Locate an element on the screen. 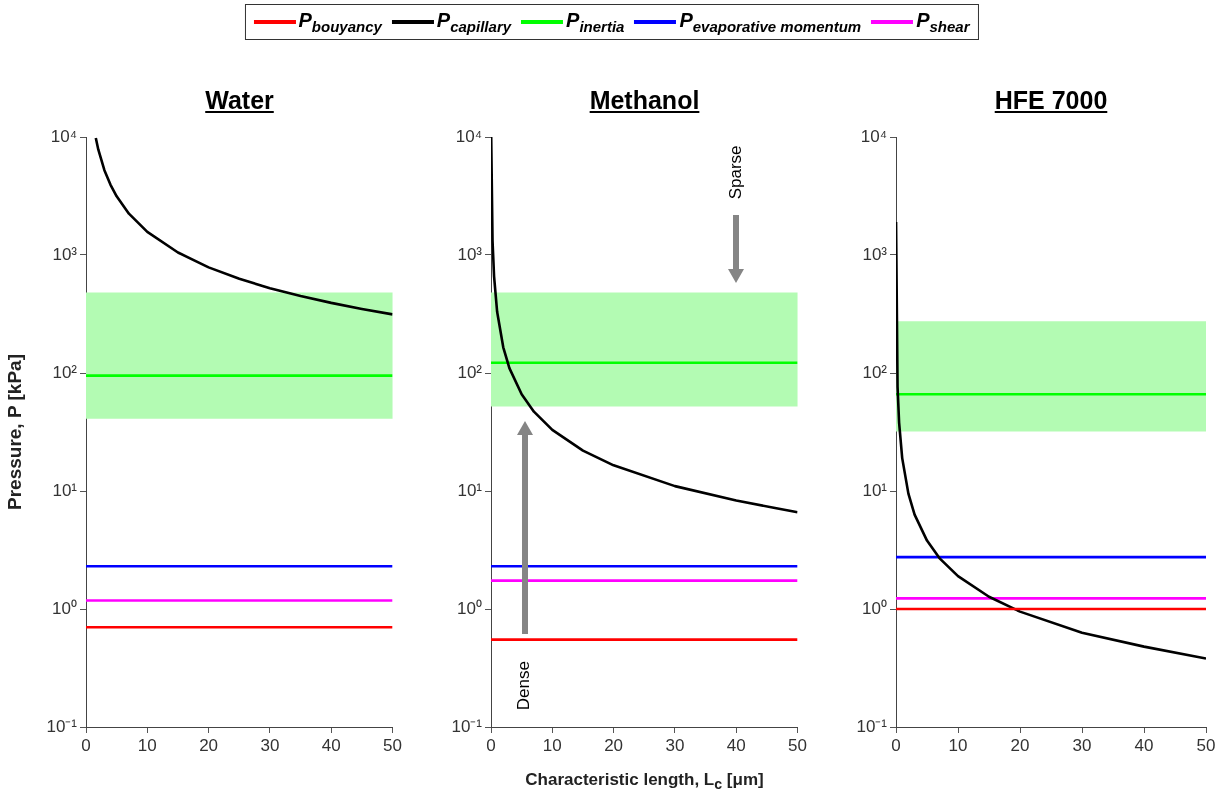 The image size is (1223, 807). annotation: Dense is located at coordinates (524, 686).